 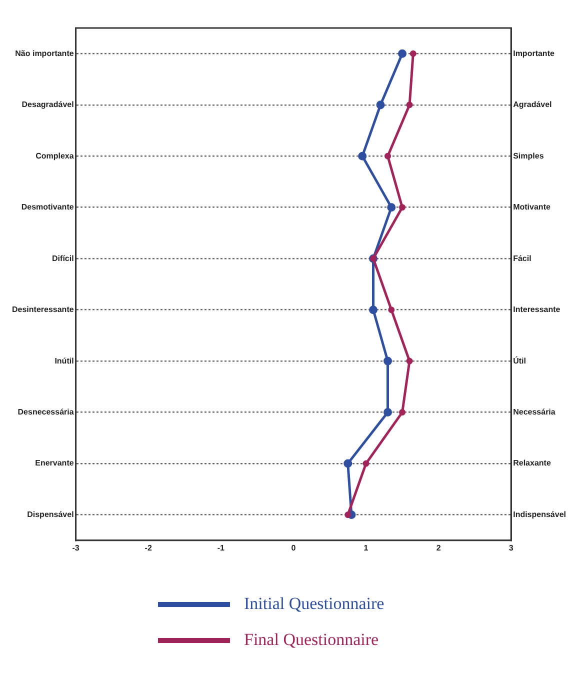 What do you see at coordinates (43, 309) in the screenshot?
I see `y-tick-label: Desinteressante` at bounding box center [43, 309].